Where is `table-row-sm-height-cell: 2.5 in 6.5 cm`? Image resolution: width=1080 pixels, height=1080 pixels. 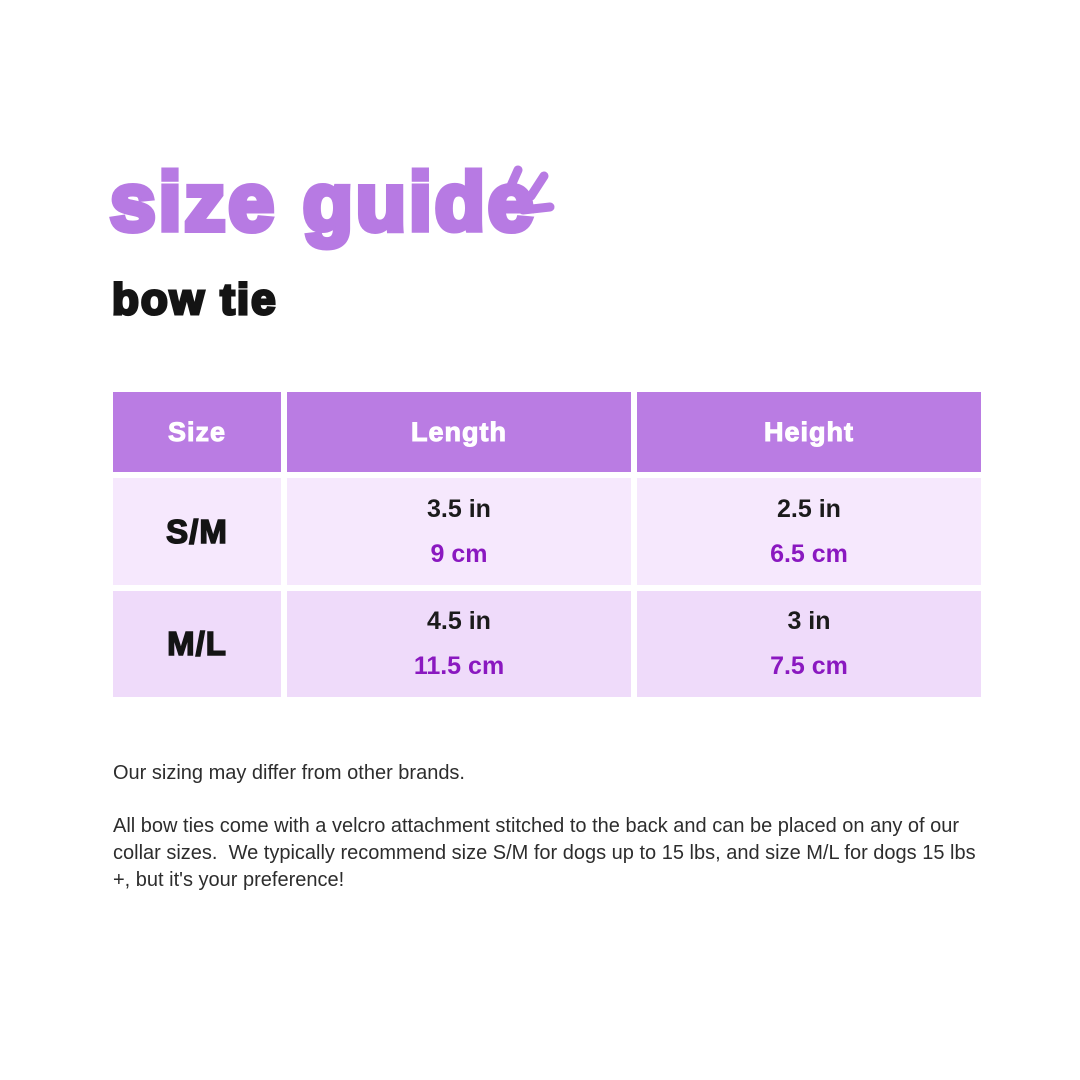
table-row-sm-height-cell: 2.5 in 6.5 cm is located at coordinates (809, 531).